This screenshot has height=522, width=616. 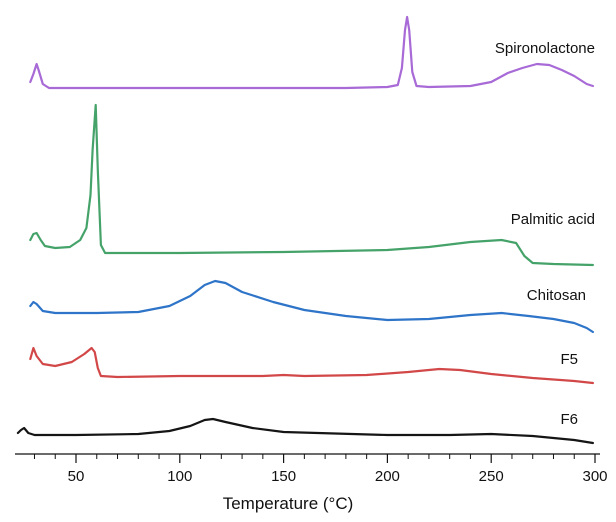 I want to click on trace-f5, so click(x=311, y=365).